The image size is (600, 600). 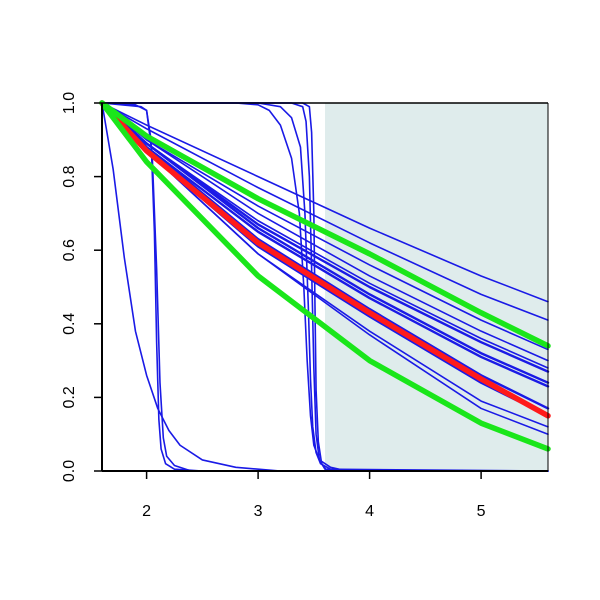 I want to click on y-tick-label: 1.0, so click(x=69, y=103).